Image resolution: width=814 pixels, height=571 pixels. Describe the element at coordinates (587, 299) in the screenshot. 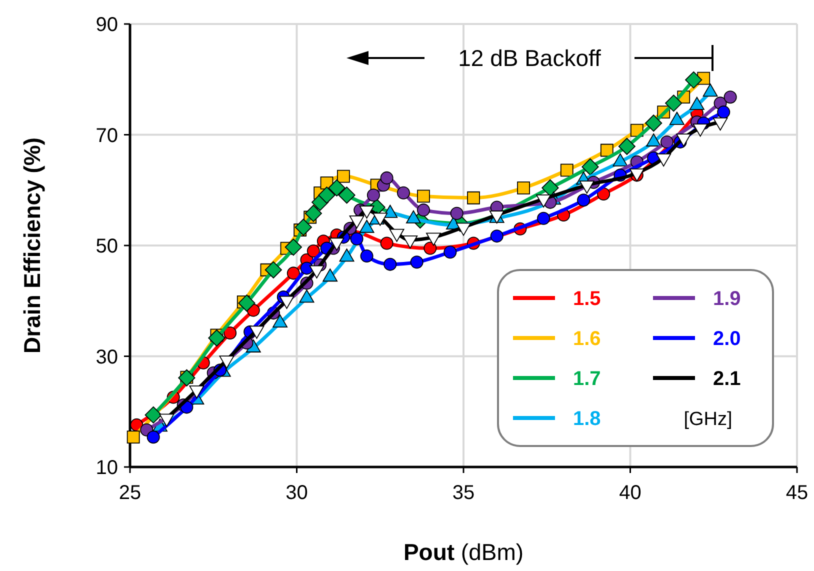

I see `legend-label: 1.5` at that location.